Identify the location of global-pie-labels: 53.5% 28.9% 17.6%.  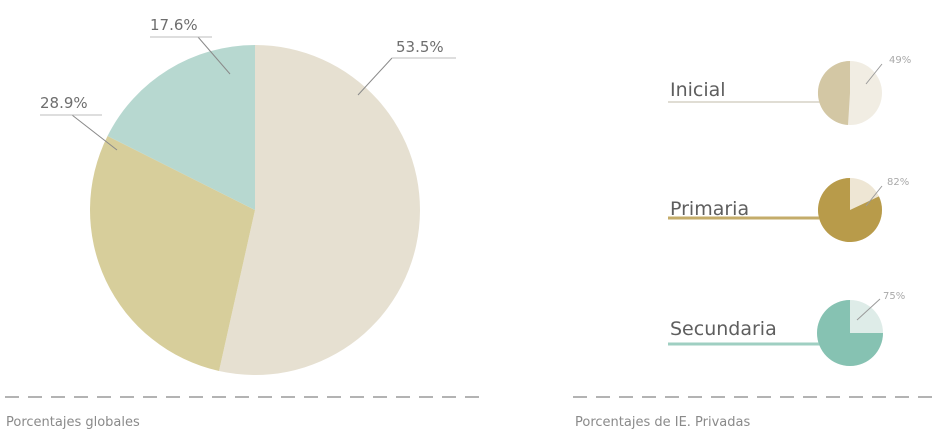
(248, 83).